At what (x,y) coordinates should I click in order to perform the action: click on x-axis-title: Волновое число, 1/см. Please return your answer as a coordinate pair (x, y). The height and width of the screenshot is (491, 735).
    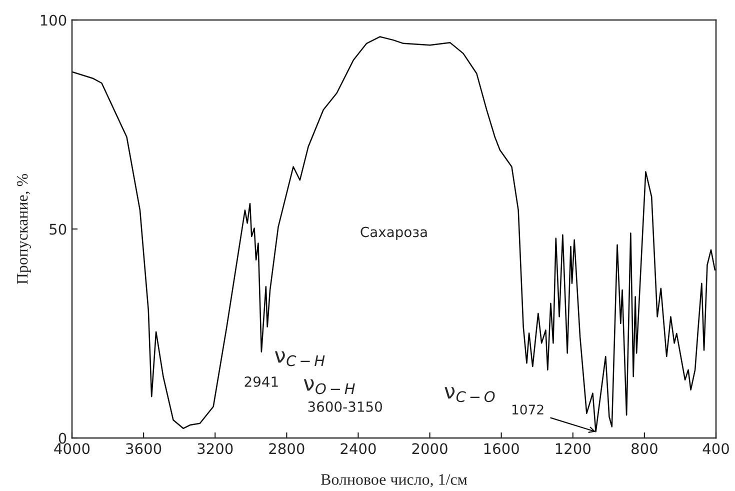
    Looking at the image, I should click on (394, 481).